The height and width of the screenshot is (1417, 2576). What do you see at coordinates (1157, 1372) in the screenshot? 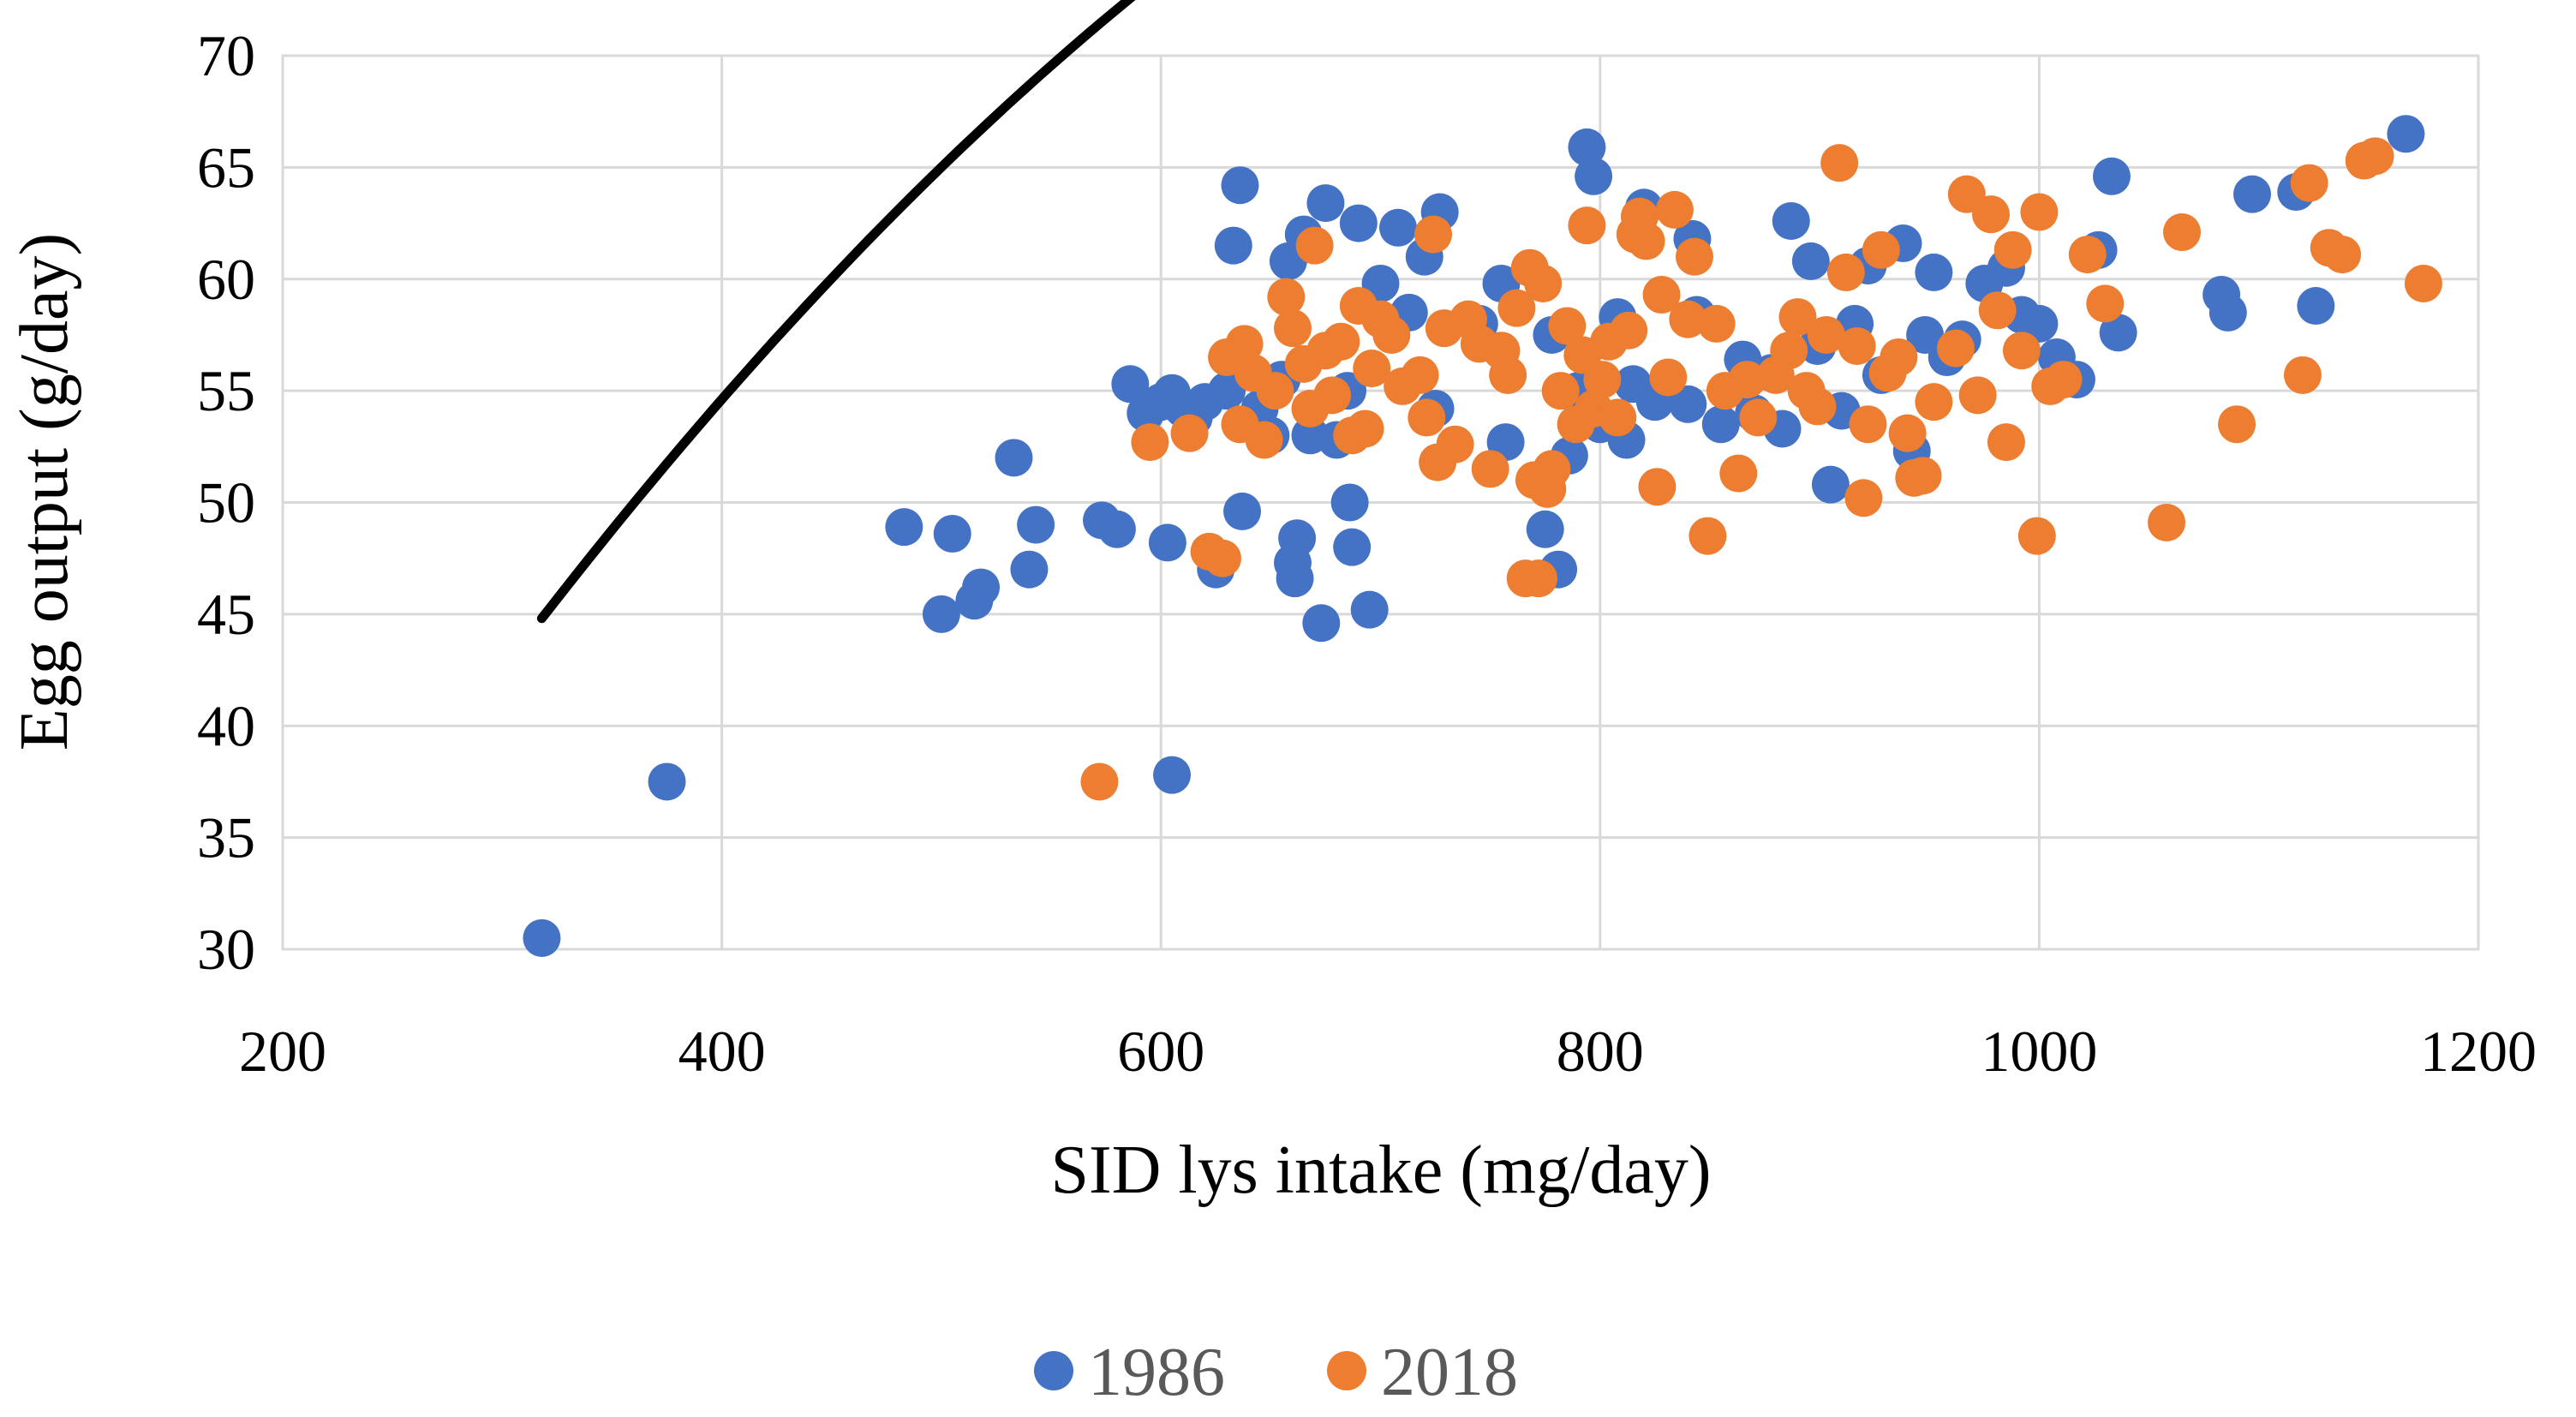
I see `legend-label-1986: 1986` at bounding box center [1157, 1372].